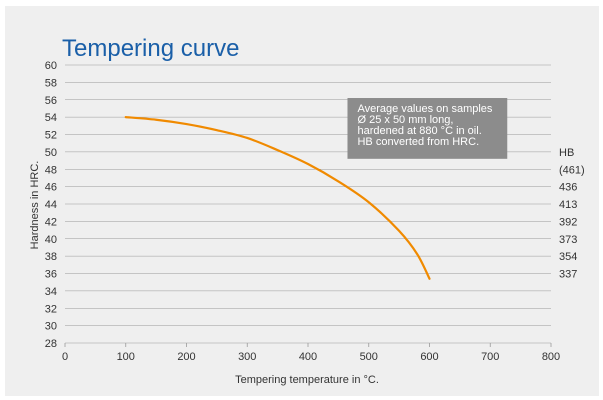 This screenshot has height=400, width=603. What do you see at coordinates (551, 357) in the screenshot?
I see `x-tick-label: 800` at bounding box center [551, 357].